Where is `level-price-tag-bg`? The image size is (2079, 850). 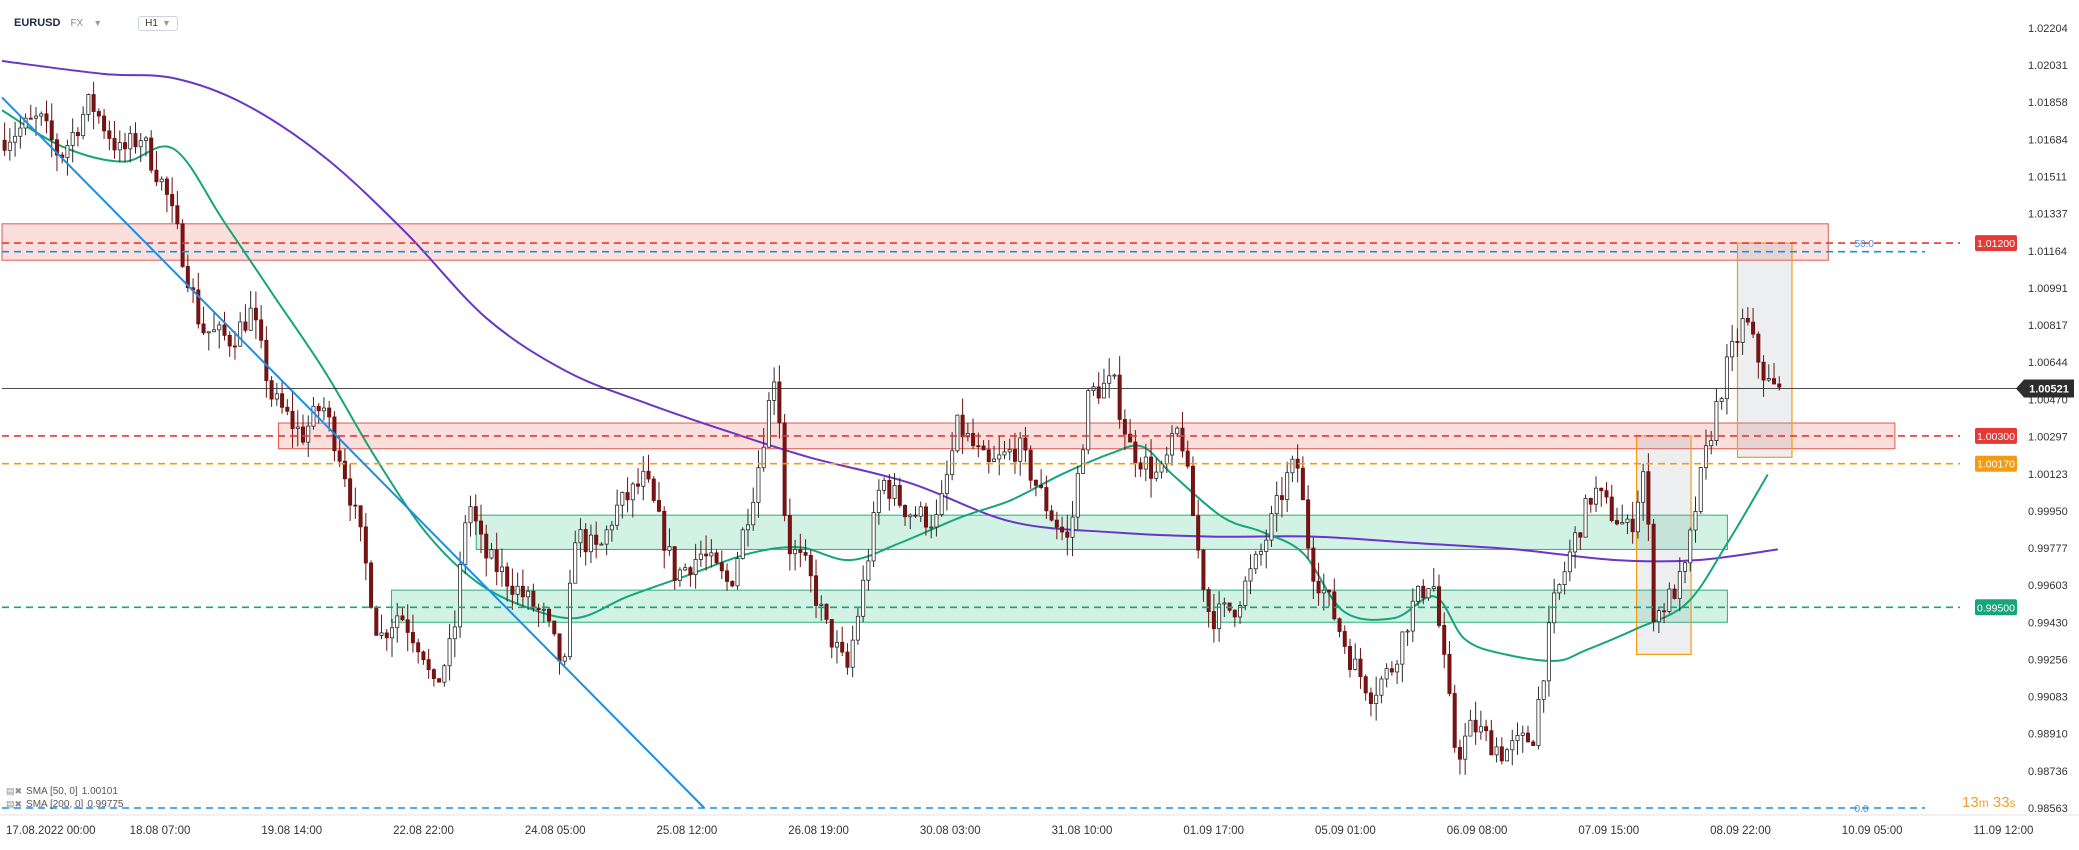 level-price-tag-bg is located at coordinates (1996, 607).